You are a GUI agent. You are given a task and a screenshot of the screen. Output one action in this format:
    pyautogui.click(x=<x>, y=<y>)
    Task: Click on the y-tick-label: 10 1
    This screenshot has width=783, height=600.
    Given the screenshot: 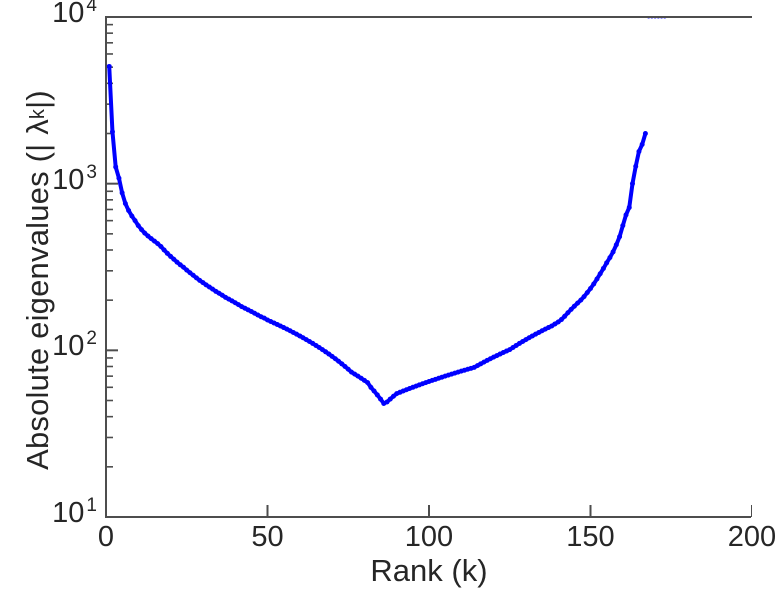 What is the action you would take?
    pyautogui.click(x=74, y=512)
    